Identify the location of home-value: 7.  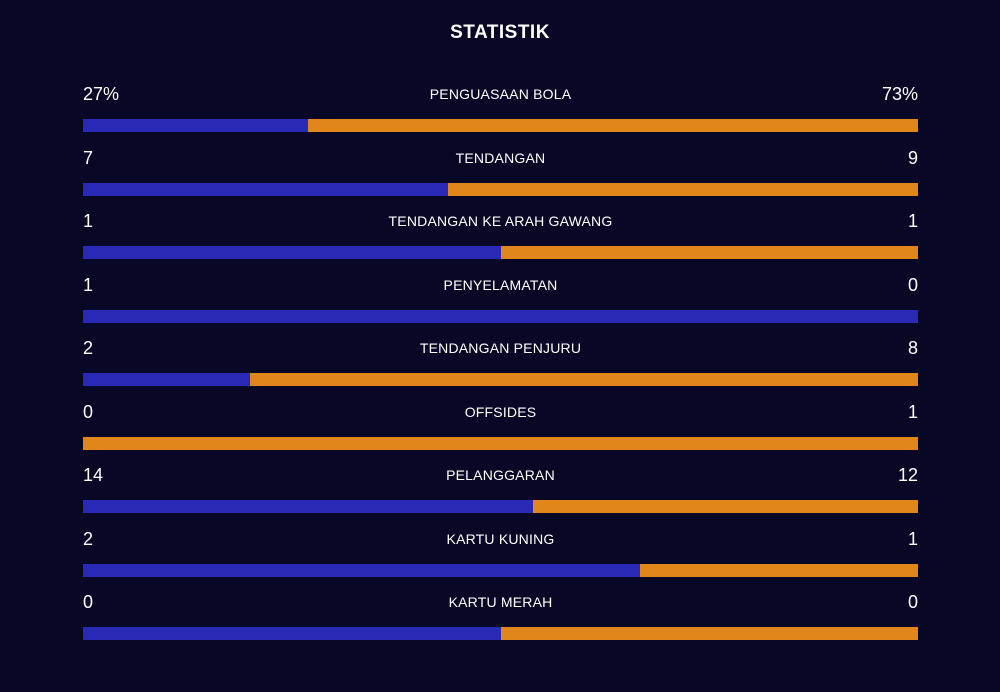
(88, 157).